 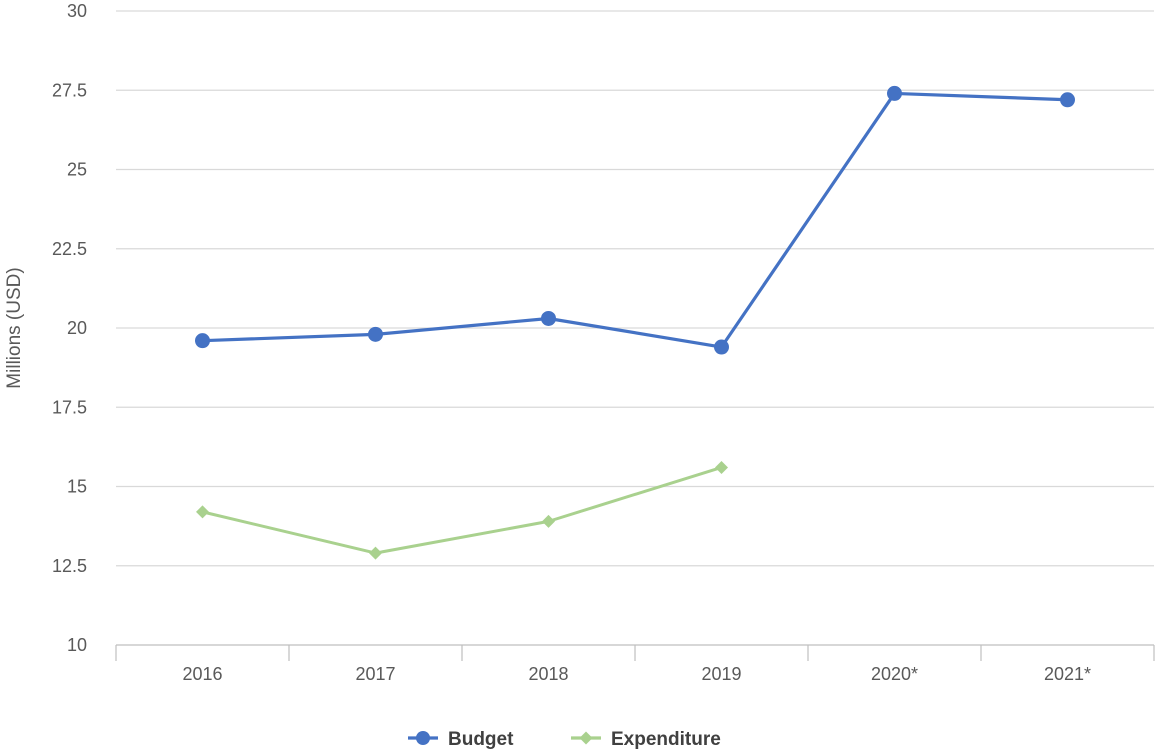 I want to click on series-line, so click(x=462, y=510).